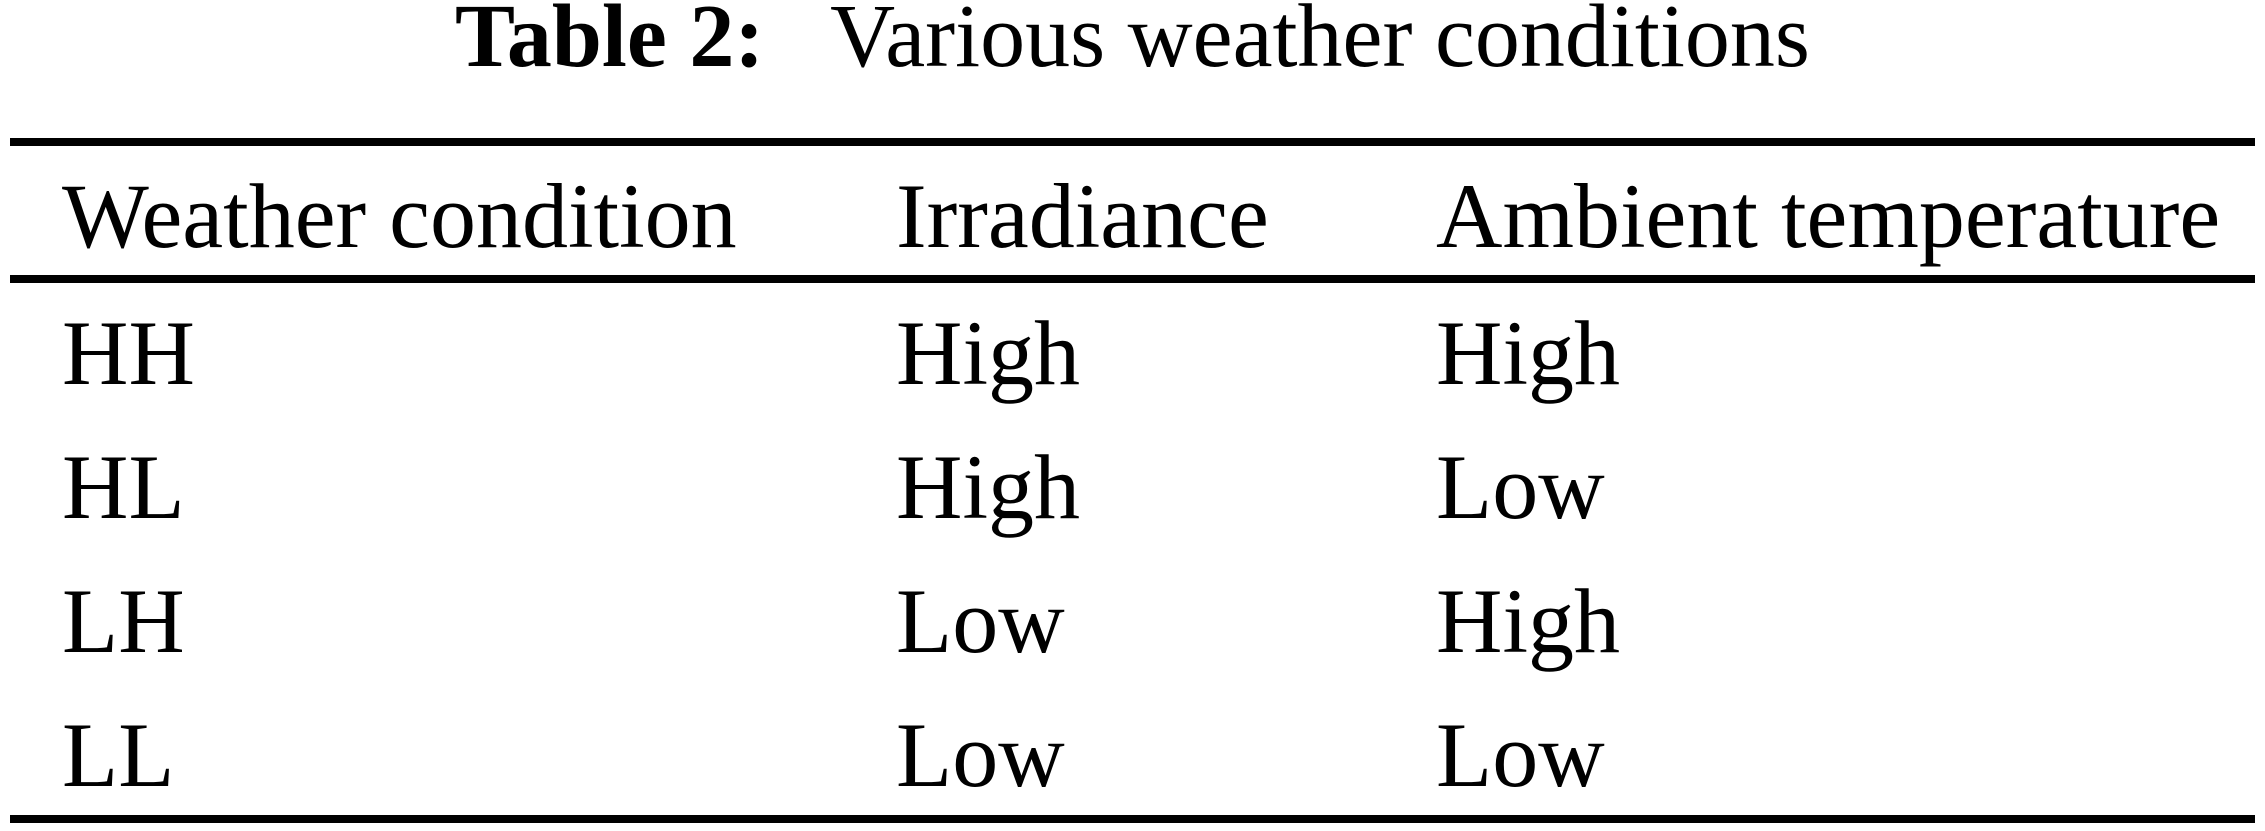 This screenshot has height=831, width=2265. What do you see at coordinates (1163, 755) in the screenshot?
I see `table-row: LL Low Low` at bounding box center [1163, 755].